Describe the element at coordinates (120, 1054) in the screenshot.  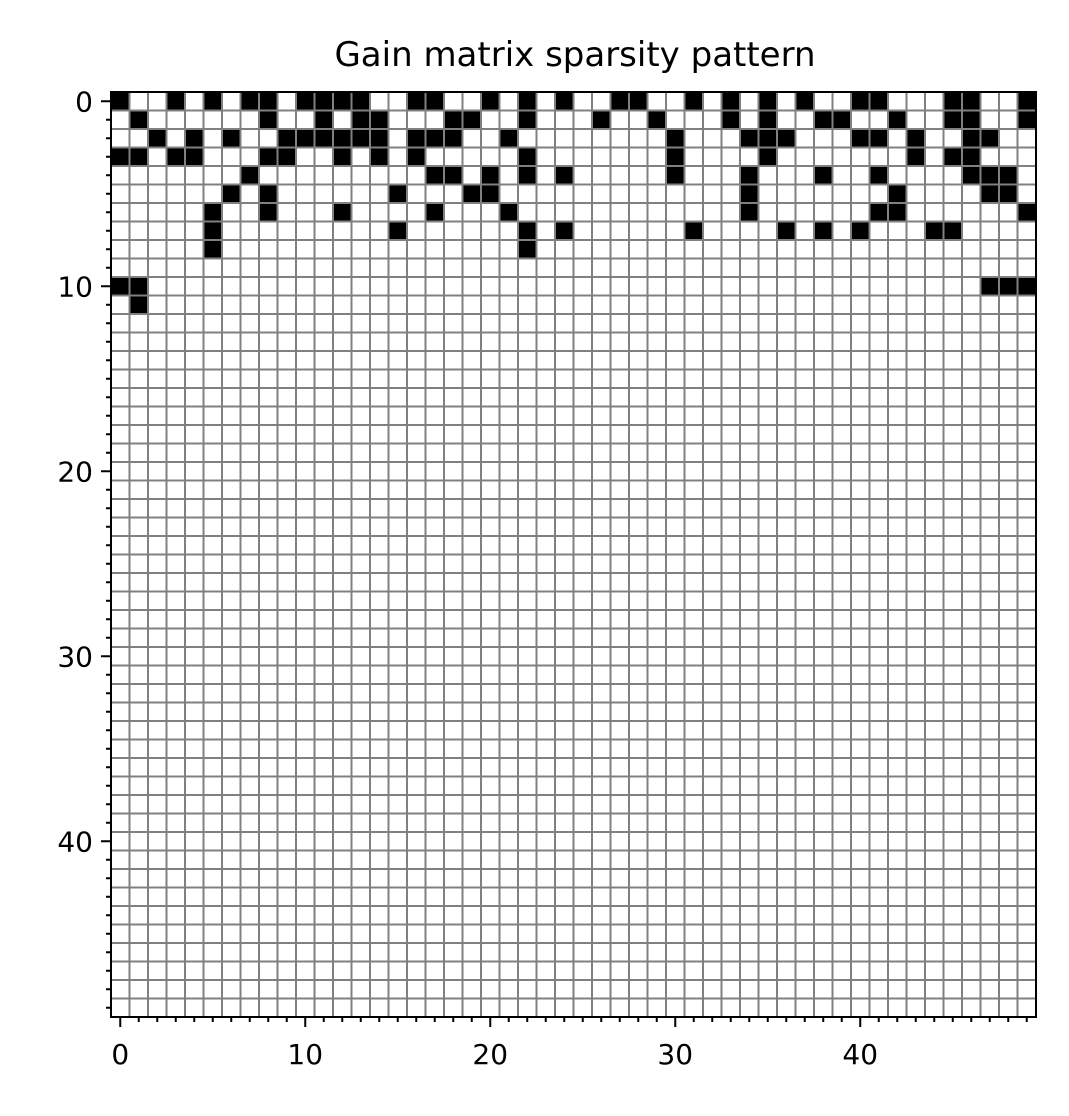
I see `x-tick-label: 0` at that location.